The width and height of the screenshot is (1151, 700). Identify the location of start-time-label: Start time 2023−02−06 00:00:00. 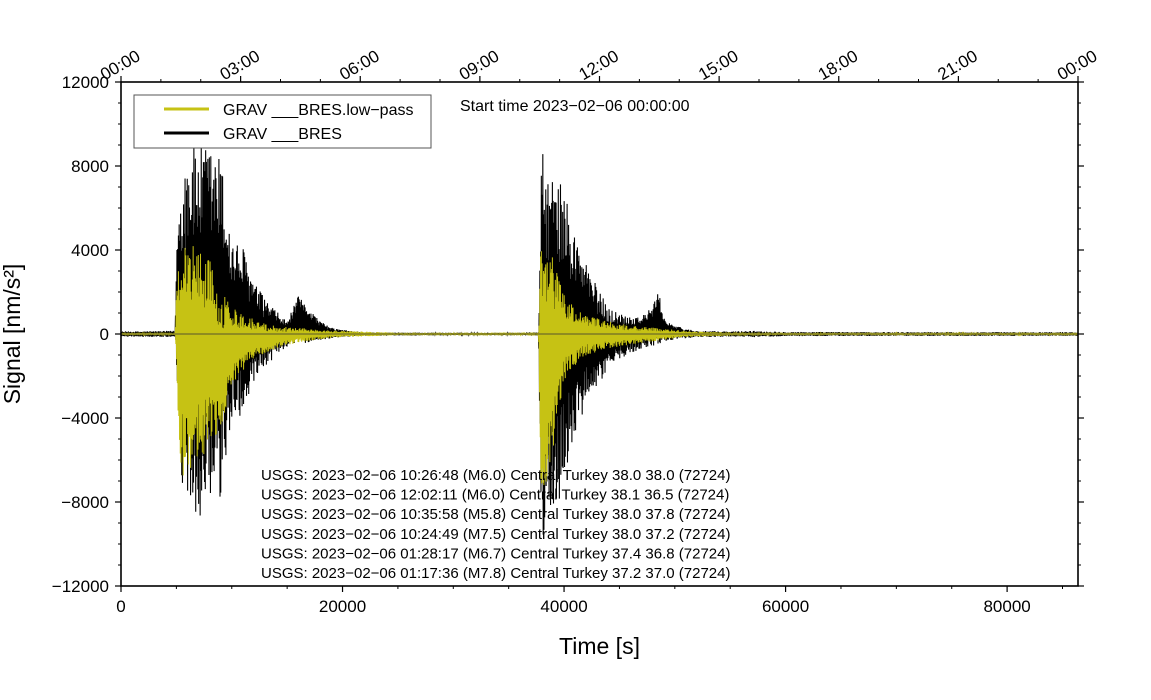
(575, 106).